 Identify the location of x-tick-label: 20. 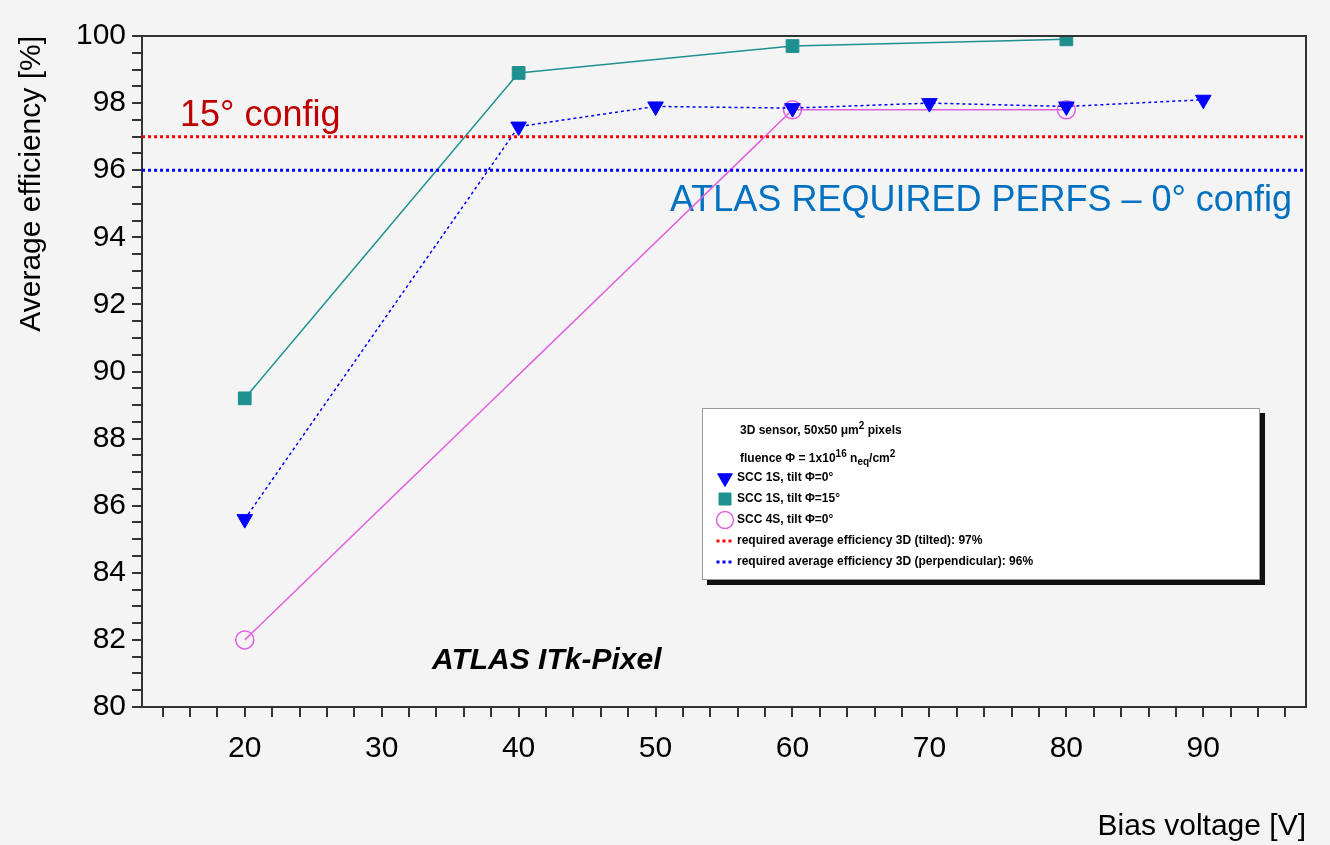
(245, 747).